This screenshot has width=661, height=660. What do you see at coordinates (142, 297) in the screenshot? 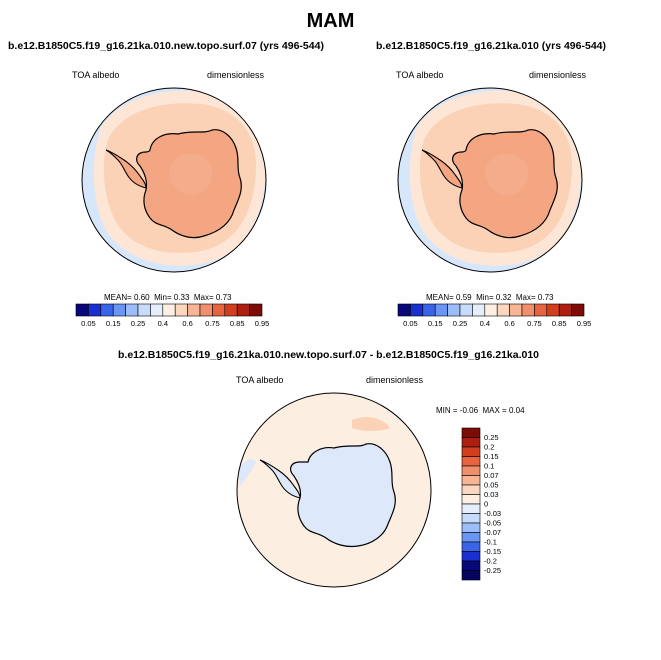
I see `panel-1-mean: 0.60` at bounding box center [142, 297].